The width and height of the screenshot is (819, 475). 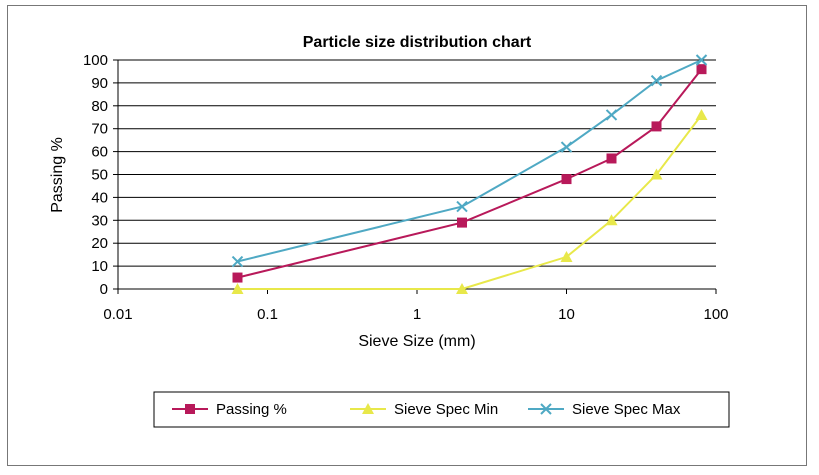 I want to click on y-tick-label: 40, so click(x=99, y=197).